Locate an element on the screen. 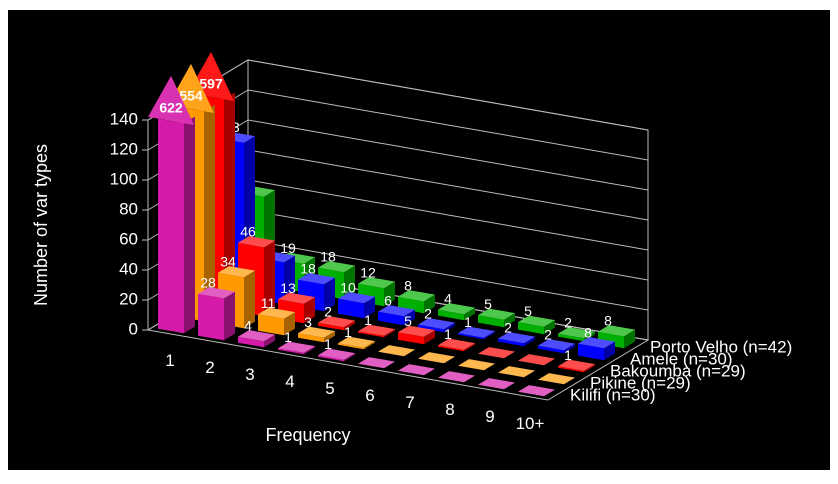  value-label: 622 is located at coordinates (171, 108).